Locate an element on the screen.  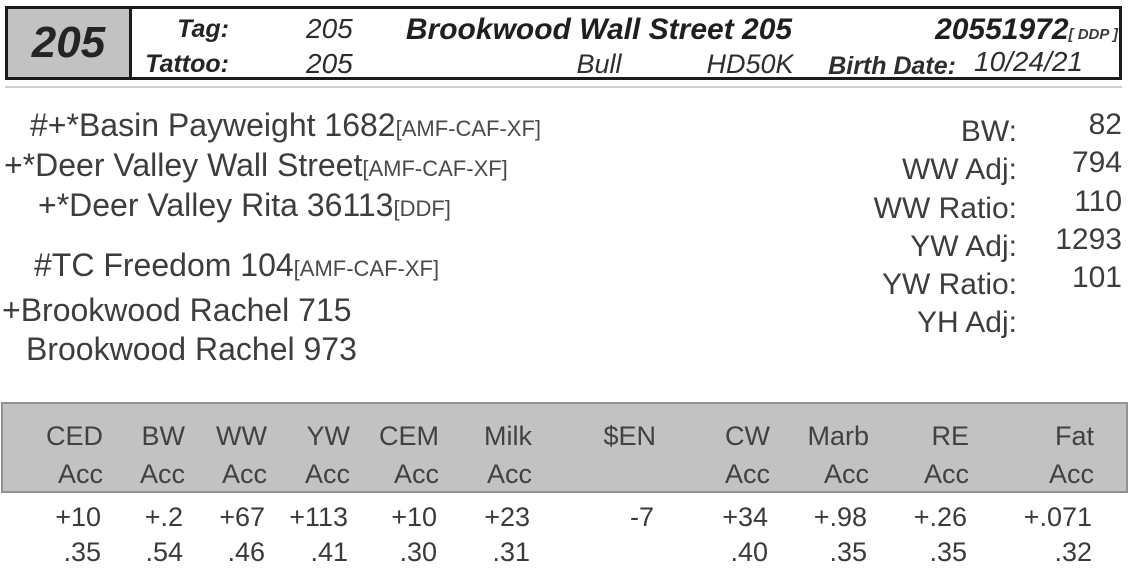
pedigree-dam-dam: Brookwood Rachel 973 is located at coordinates (191, 351).